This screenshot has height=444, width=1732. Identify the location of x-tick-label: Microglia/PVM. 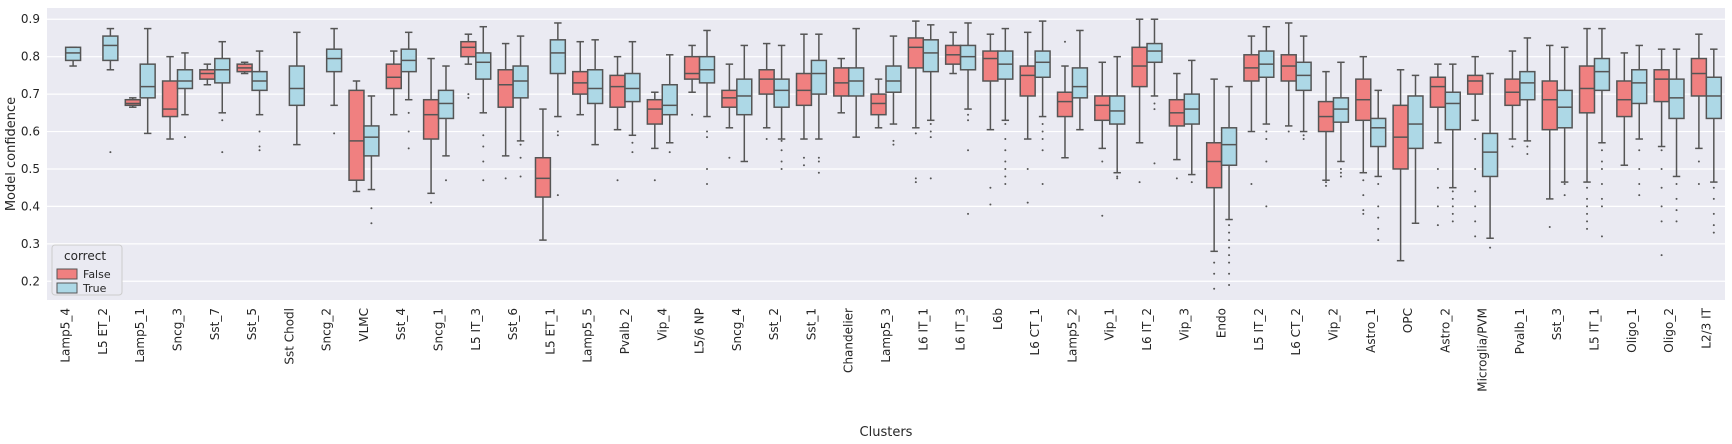
(1483, 350).